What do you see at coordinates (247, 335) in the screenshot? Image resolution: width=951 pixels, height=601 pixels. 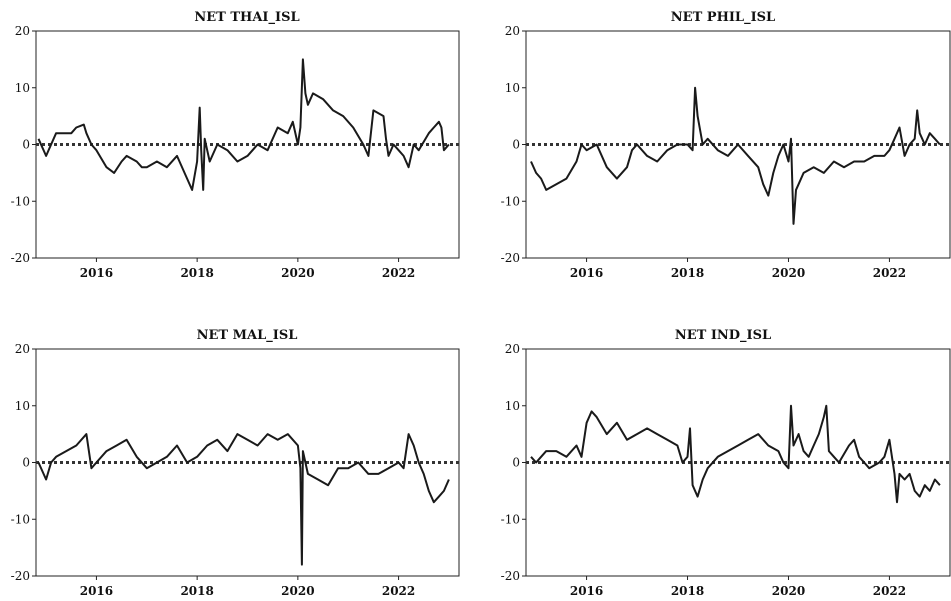 I see `chart-title: NET MAL_ISL` at bounding box center [247, 335].